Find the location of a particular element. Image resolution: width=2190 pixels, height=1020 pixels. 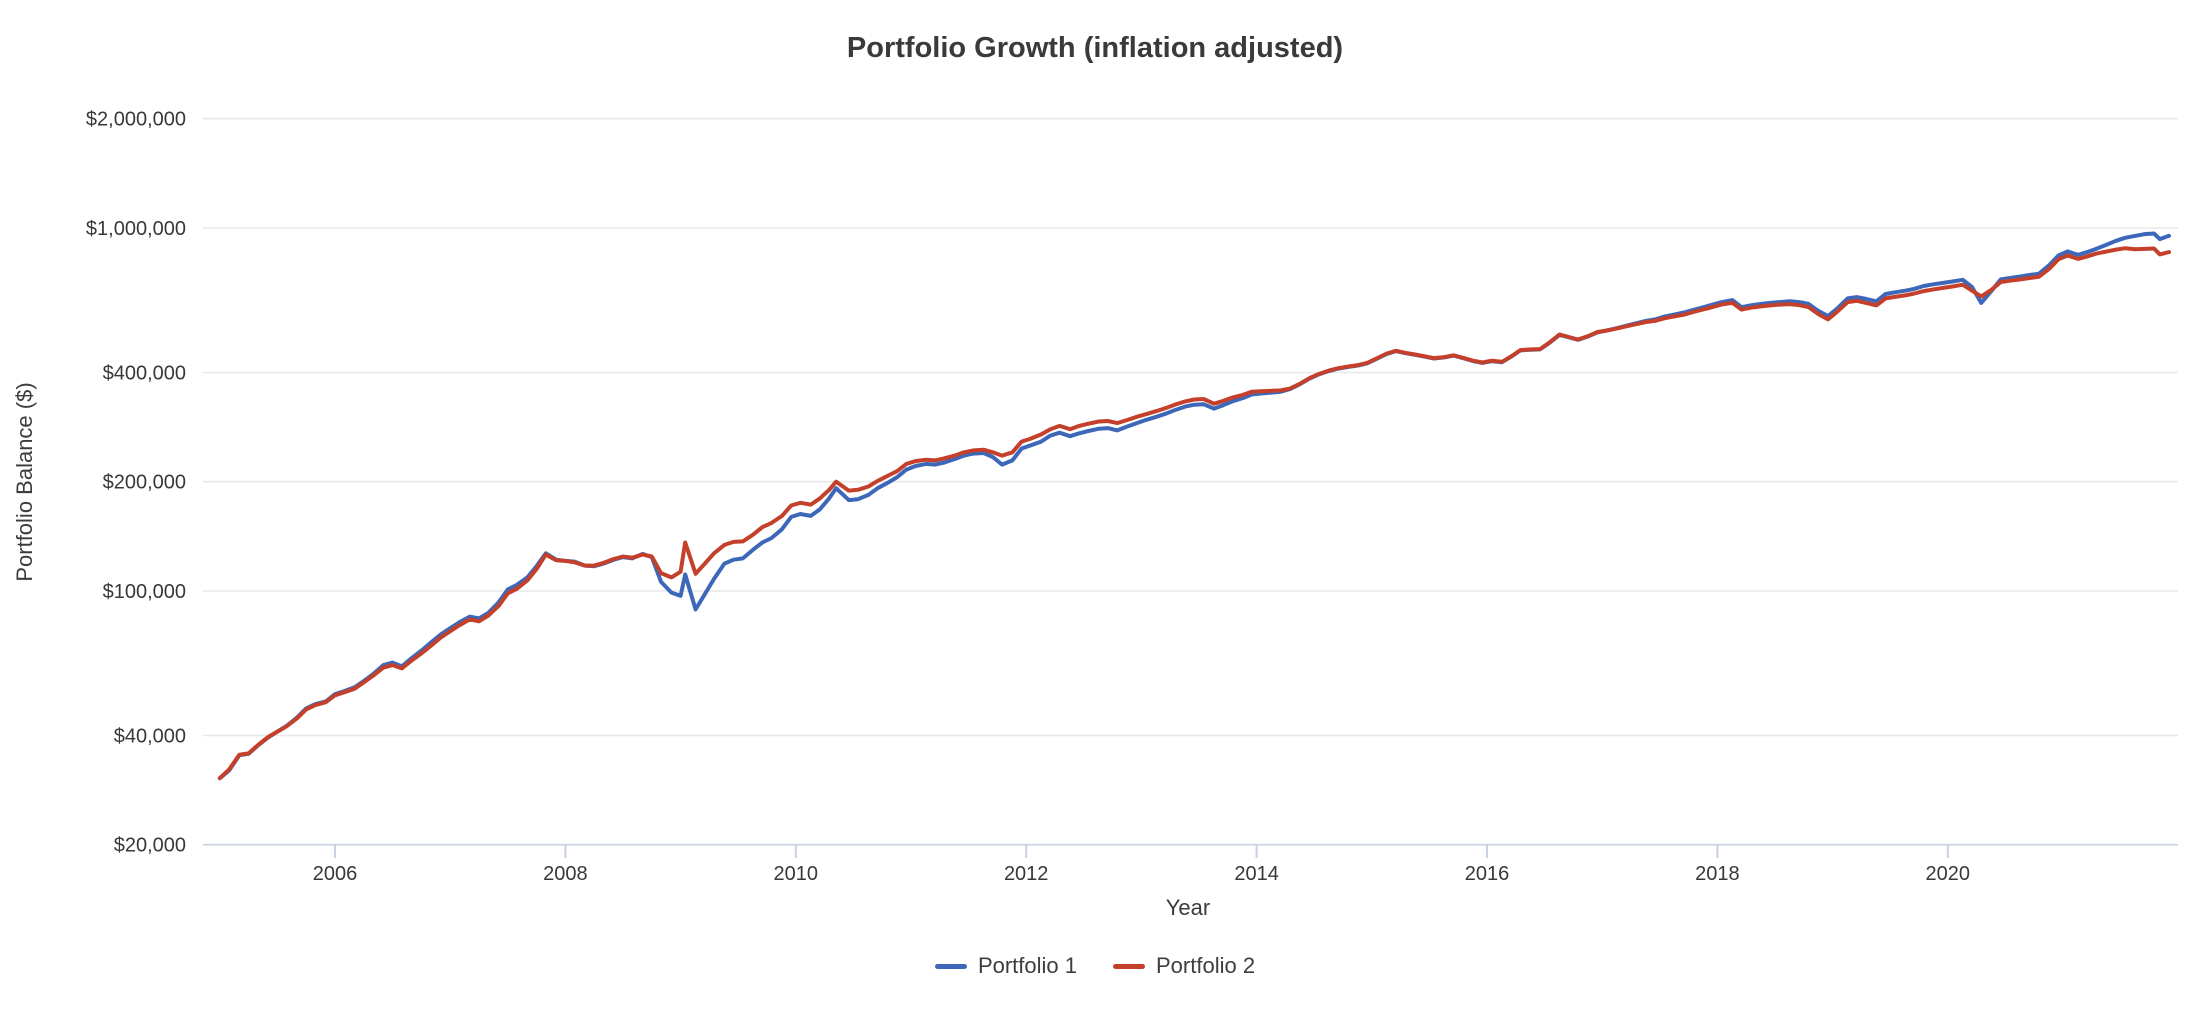

portfolio-1-line-swatch-icon is located at coordinates (950, 966).